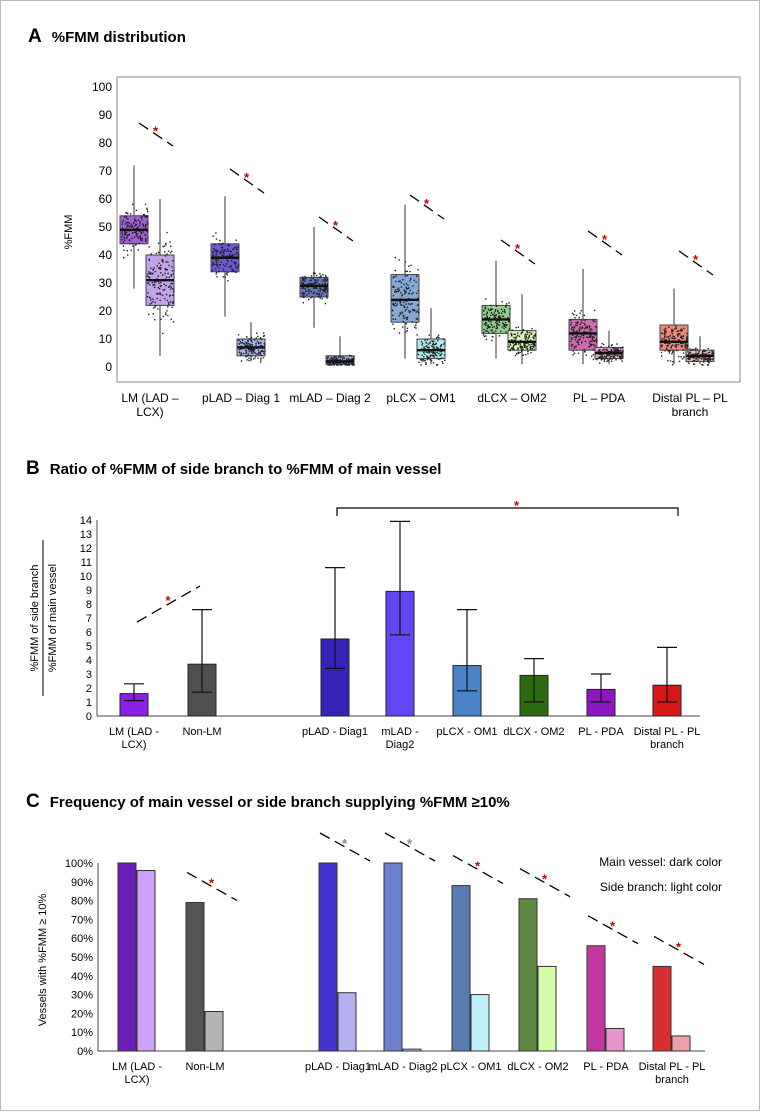 Image resolution: width=762 pixels, height=1113 pixels. Describe the element at coordinates (461, 968) in the screenshot. I see `bar-main-vessel` at that location.